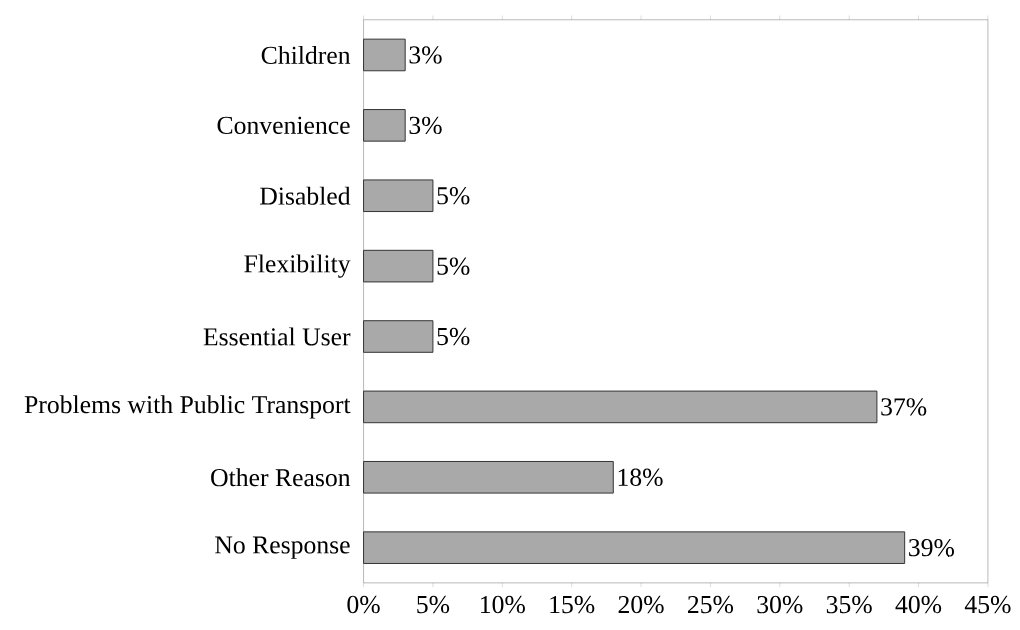 Image resolution: width=1020 pixels, height=630 pixels. Describe the element at coordinates (433, 604) in the screenshot. I see `x-tick-label: 5%` at that location.